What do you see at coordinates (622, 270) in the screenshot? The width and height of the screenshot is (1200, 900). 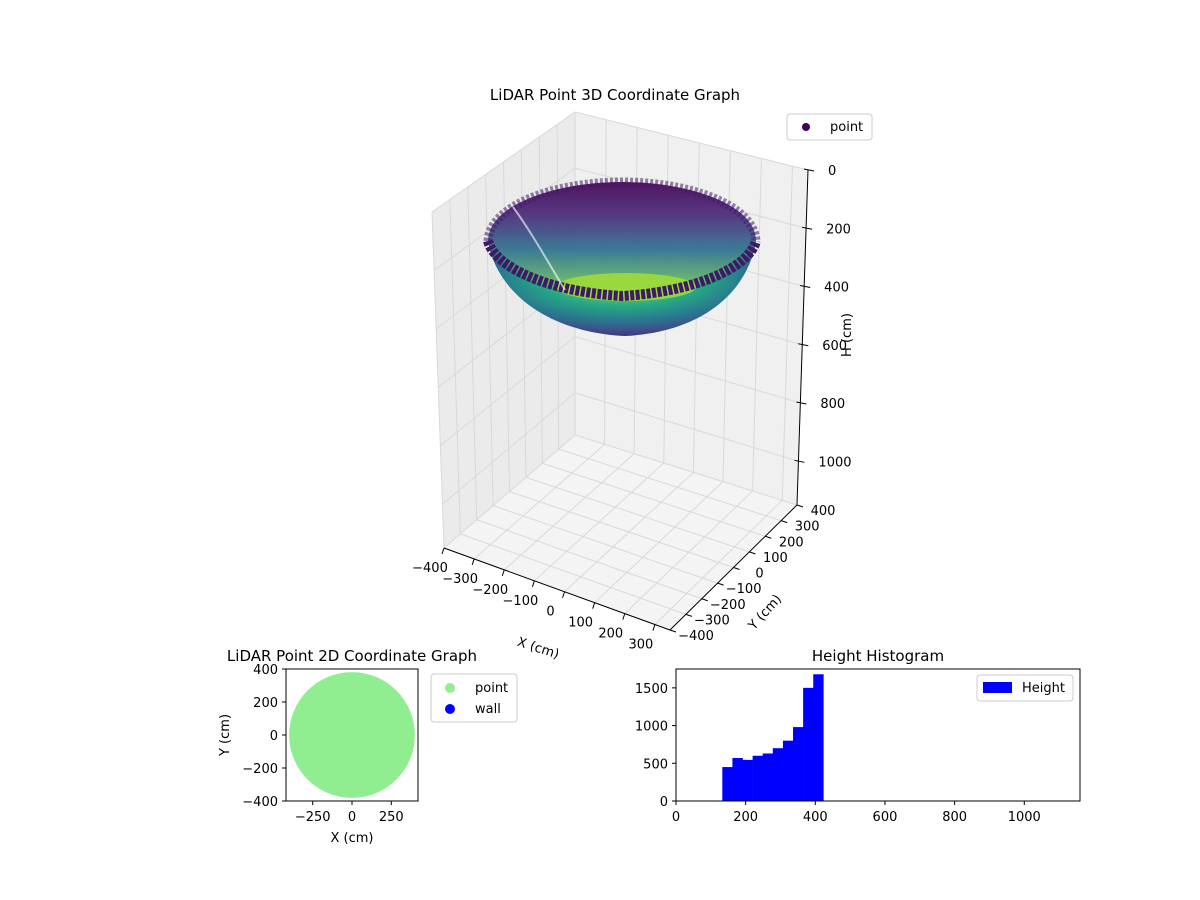 I see `bowl-rim-front` at bounding box center [622, 270].